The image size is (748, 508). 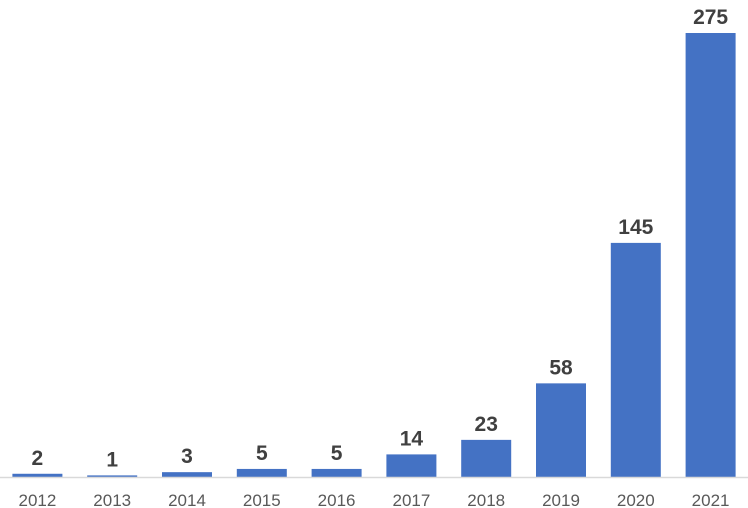 I want to click on x-tick-label-2014: 2014, so click(x=187, y=499).